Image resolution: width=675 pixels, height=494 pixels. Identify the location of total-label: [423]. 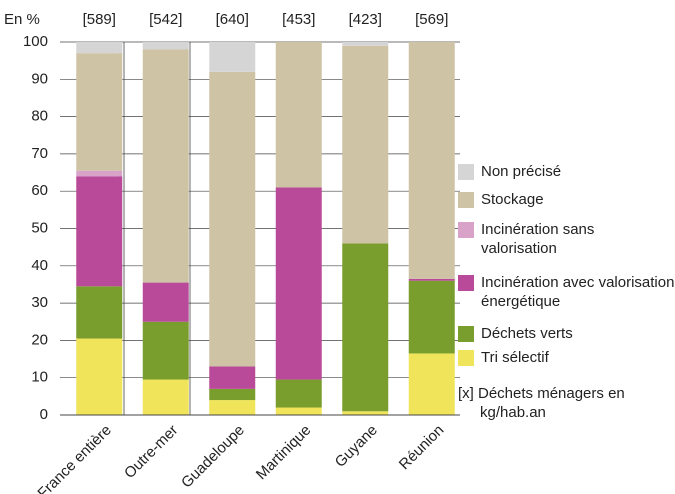
(365, 19).